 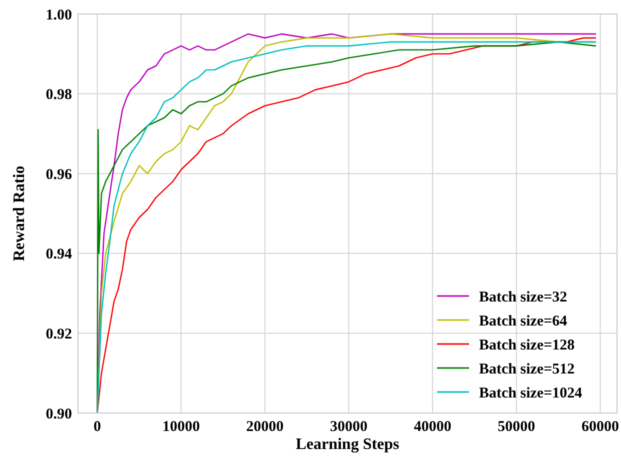 I want to click on legend-label: Batch size=512, so click(x=527, y=369).